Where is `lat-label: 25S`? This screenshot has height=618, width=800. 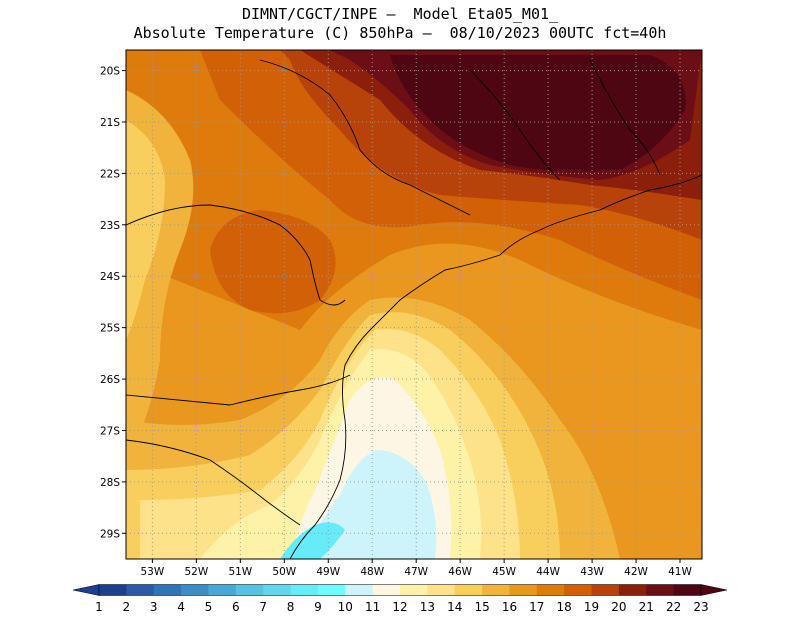
lat-label: 25S is located at coordinates (110, 329).